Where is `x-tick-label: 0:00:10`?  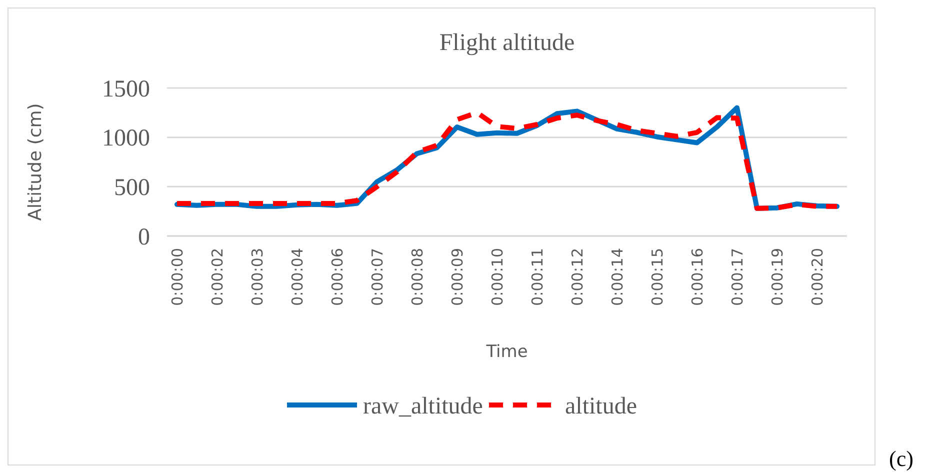 x-tick-label: 0:00:10 is located at coordinates (497, 277).